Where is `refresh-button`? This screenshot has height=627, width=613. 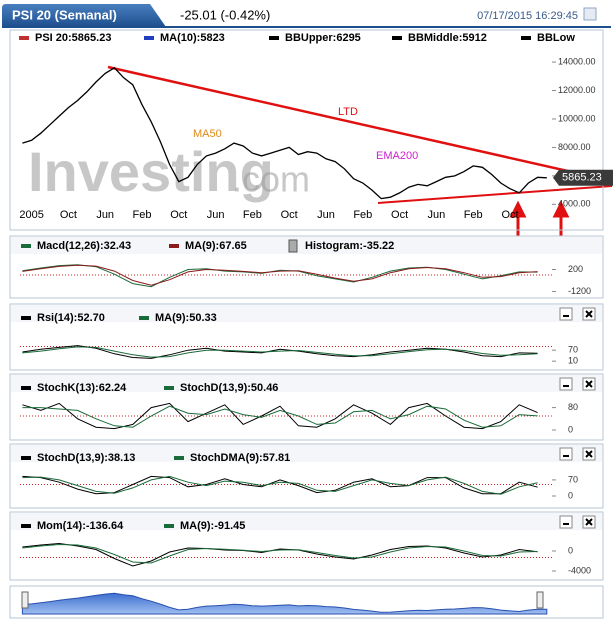
refresh-button is located at coordinates (590, 14).